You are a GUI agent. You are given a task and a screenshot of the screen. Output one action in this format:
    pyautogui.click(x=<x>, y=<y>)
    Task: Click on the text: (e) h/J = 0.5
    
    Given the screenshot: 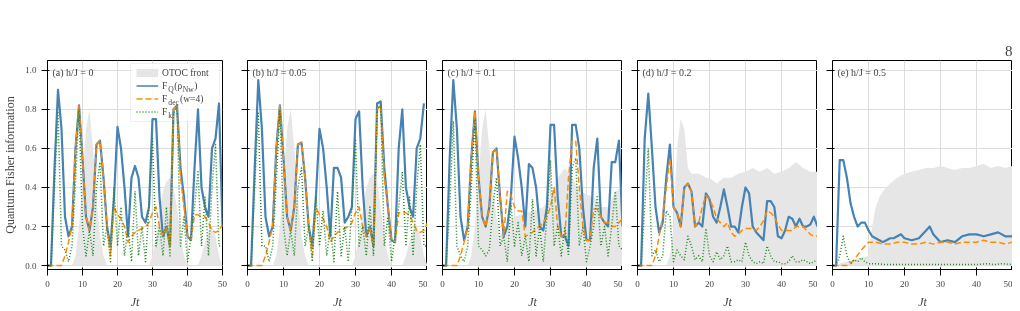 What is the action you would take?
    pyautogui.click(x=861, y=72)
    